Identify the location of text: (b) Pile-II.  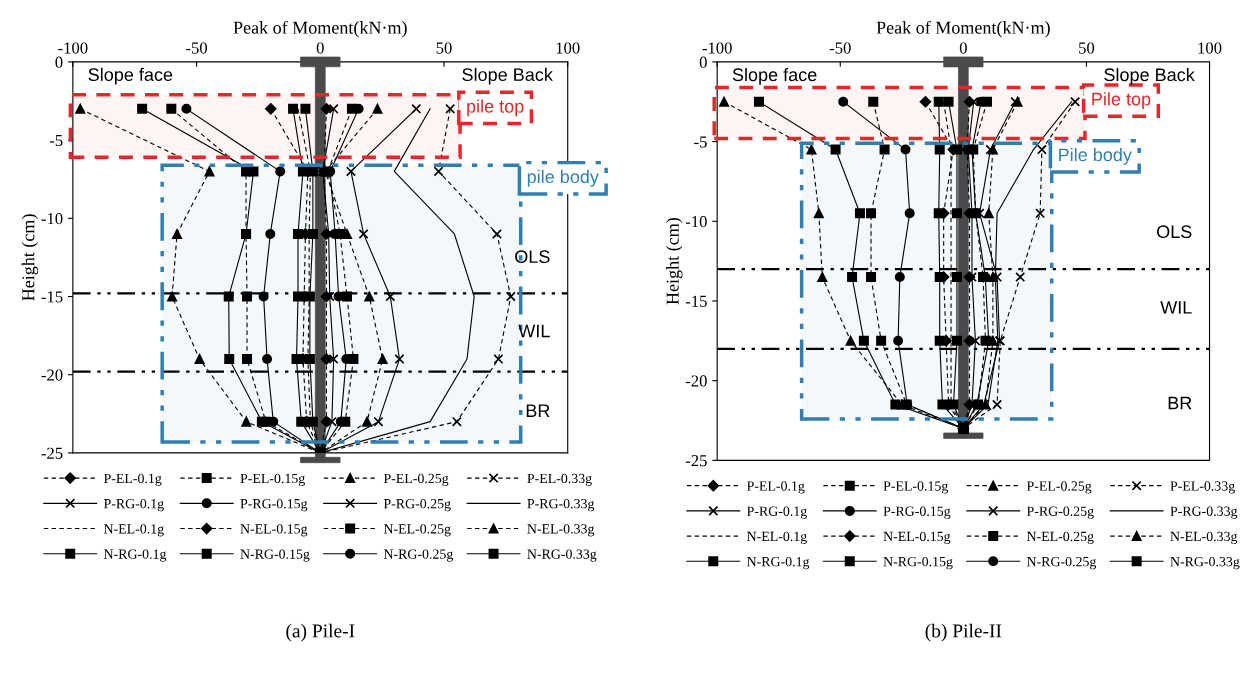
(963, 632).